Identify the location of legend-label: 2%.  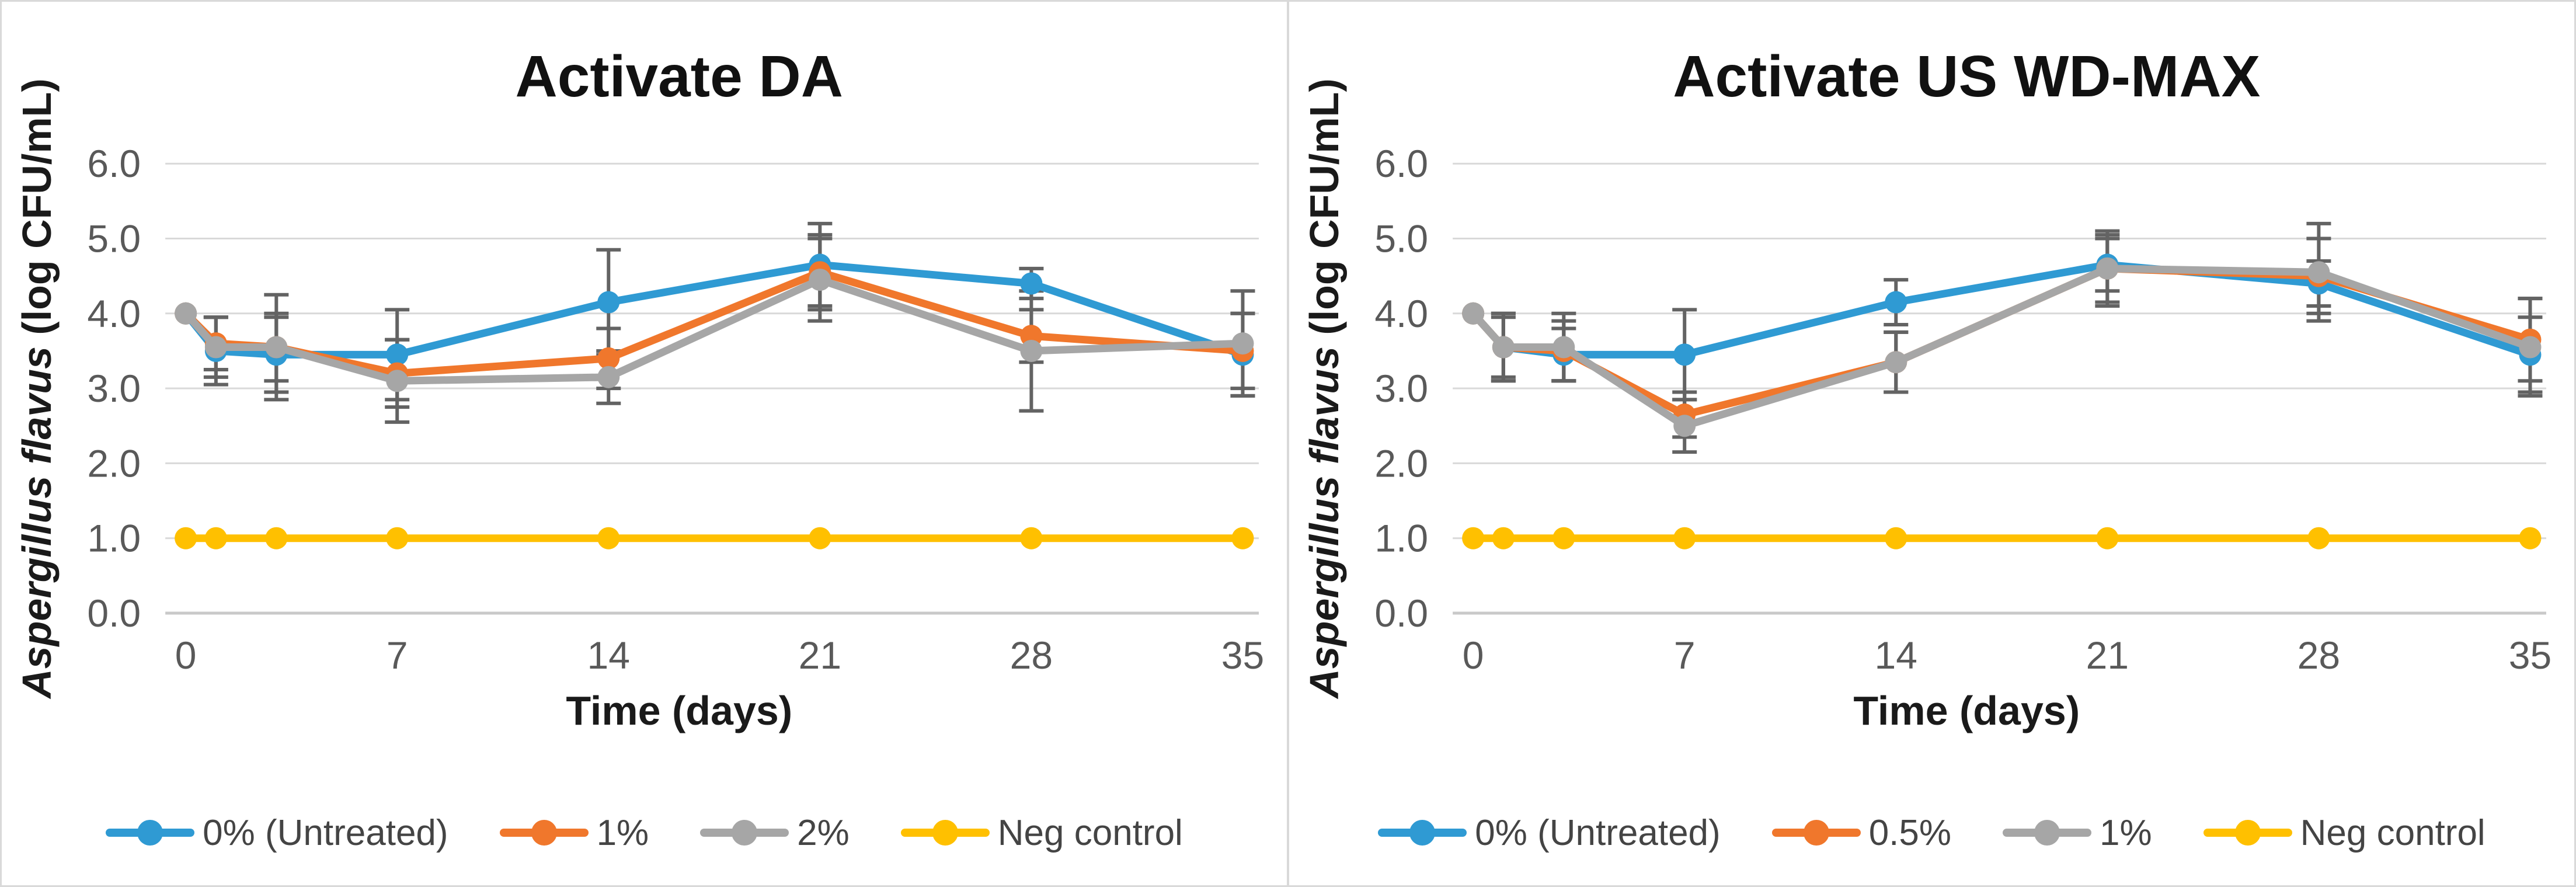
(823, 833).